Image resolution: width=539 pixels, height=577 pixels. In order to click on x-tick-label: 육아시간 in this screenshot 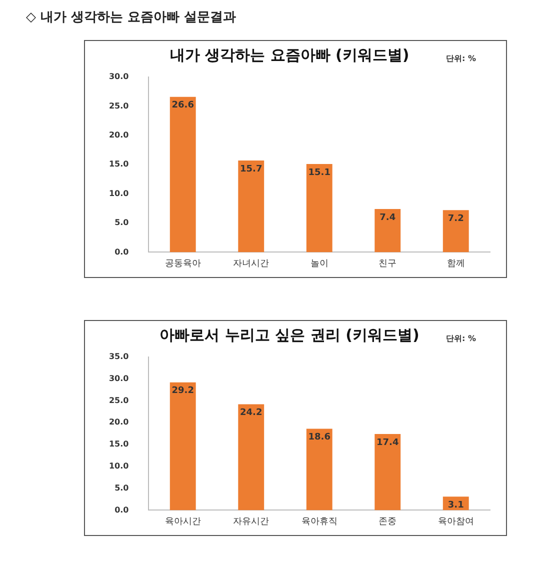, I will do `click(182, 521)`.